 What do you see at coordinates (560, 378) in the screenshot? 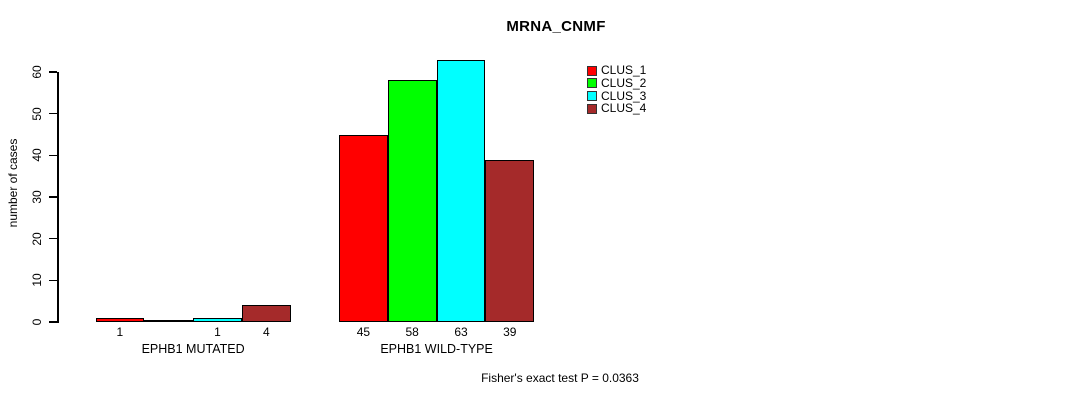
I see `fisher-test-annotation: Fisher's exact test P = 0.0363` at bounding box center [560, 378].